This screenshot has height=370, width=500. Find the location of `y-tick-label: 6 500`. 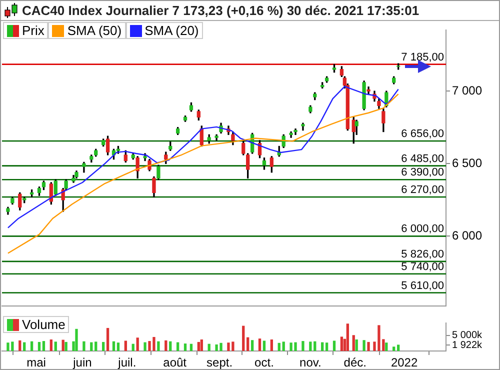

y-tick-label: 6 500 is located at coordinates (467, 163).